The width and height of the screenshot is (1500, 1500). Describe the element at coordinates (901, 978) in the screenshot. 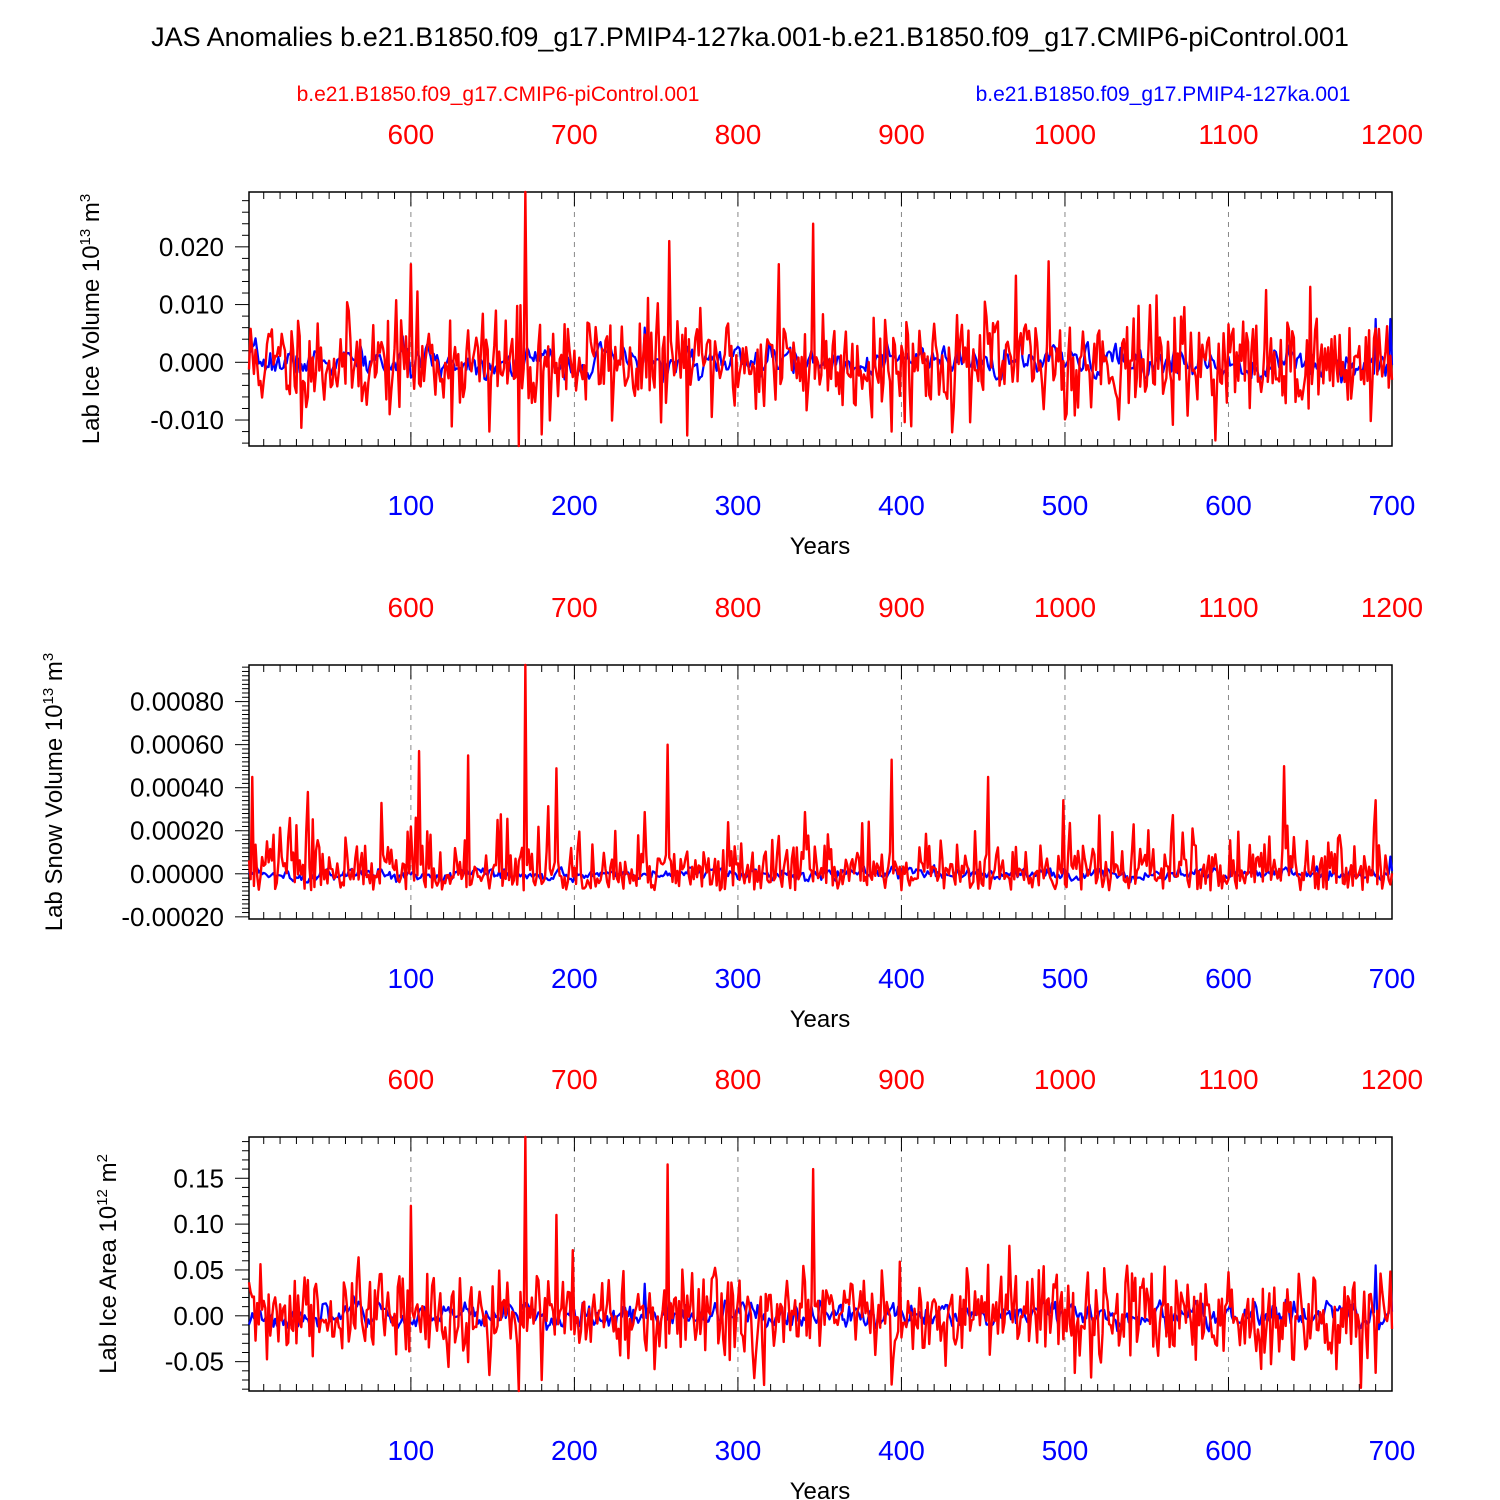

I see `panel-snow-volume-xtick-label-bottom: 400` at that location.